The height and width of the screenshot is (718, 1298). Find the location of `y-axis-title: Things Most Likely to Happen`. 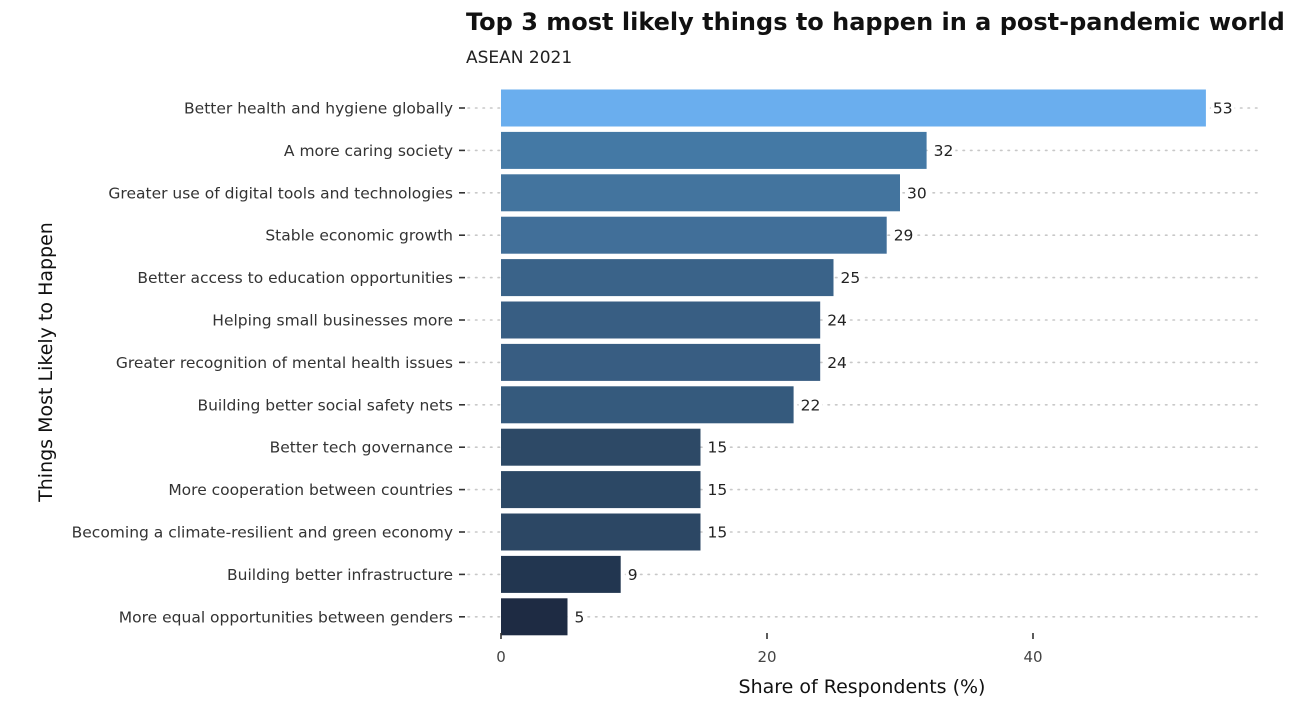

y-axis-title: Things Most Likely to Happen is located at coordinates (46, 362).